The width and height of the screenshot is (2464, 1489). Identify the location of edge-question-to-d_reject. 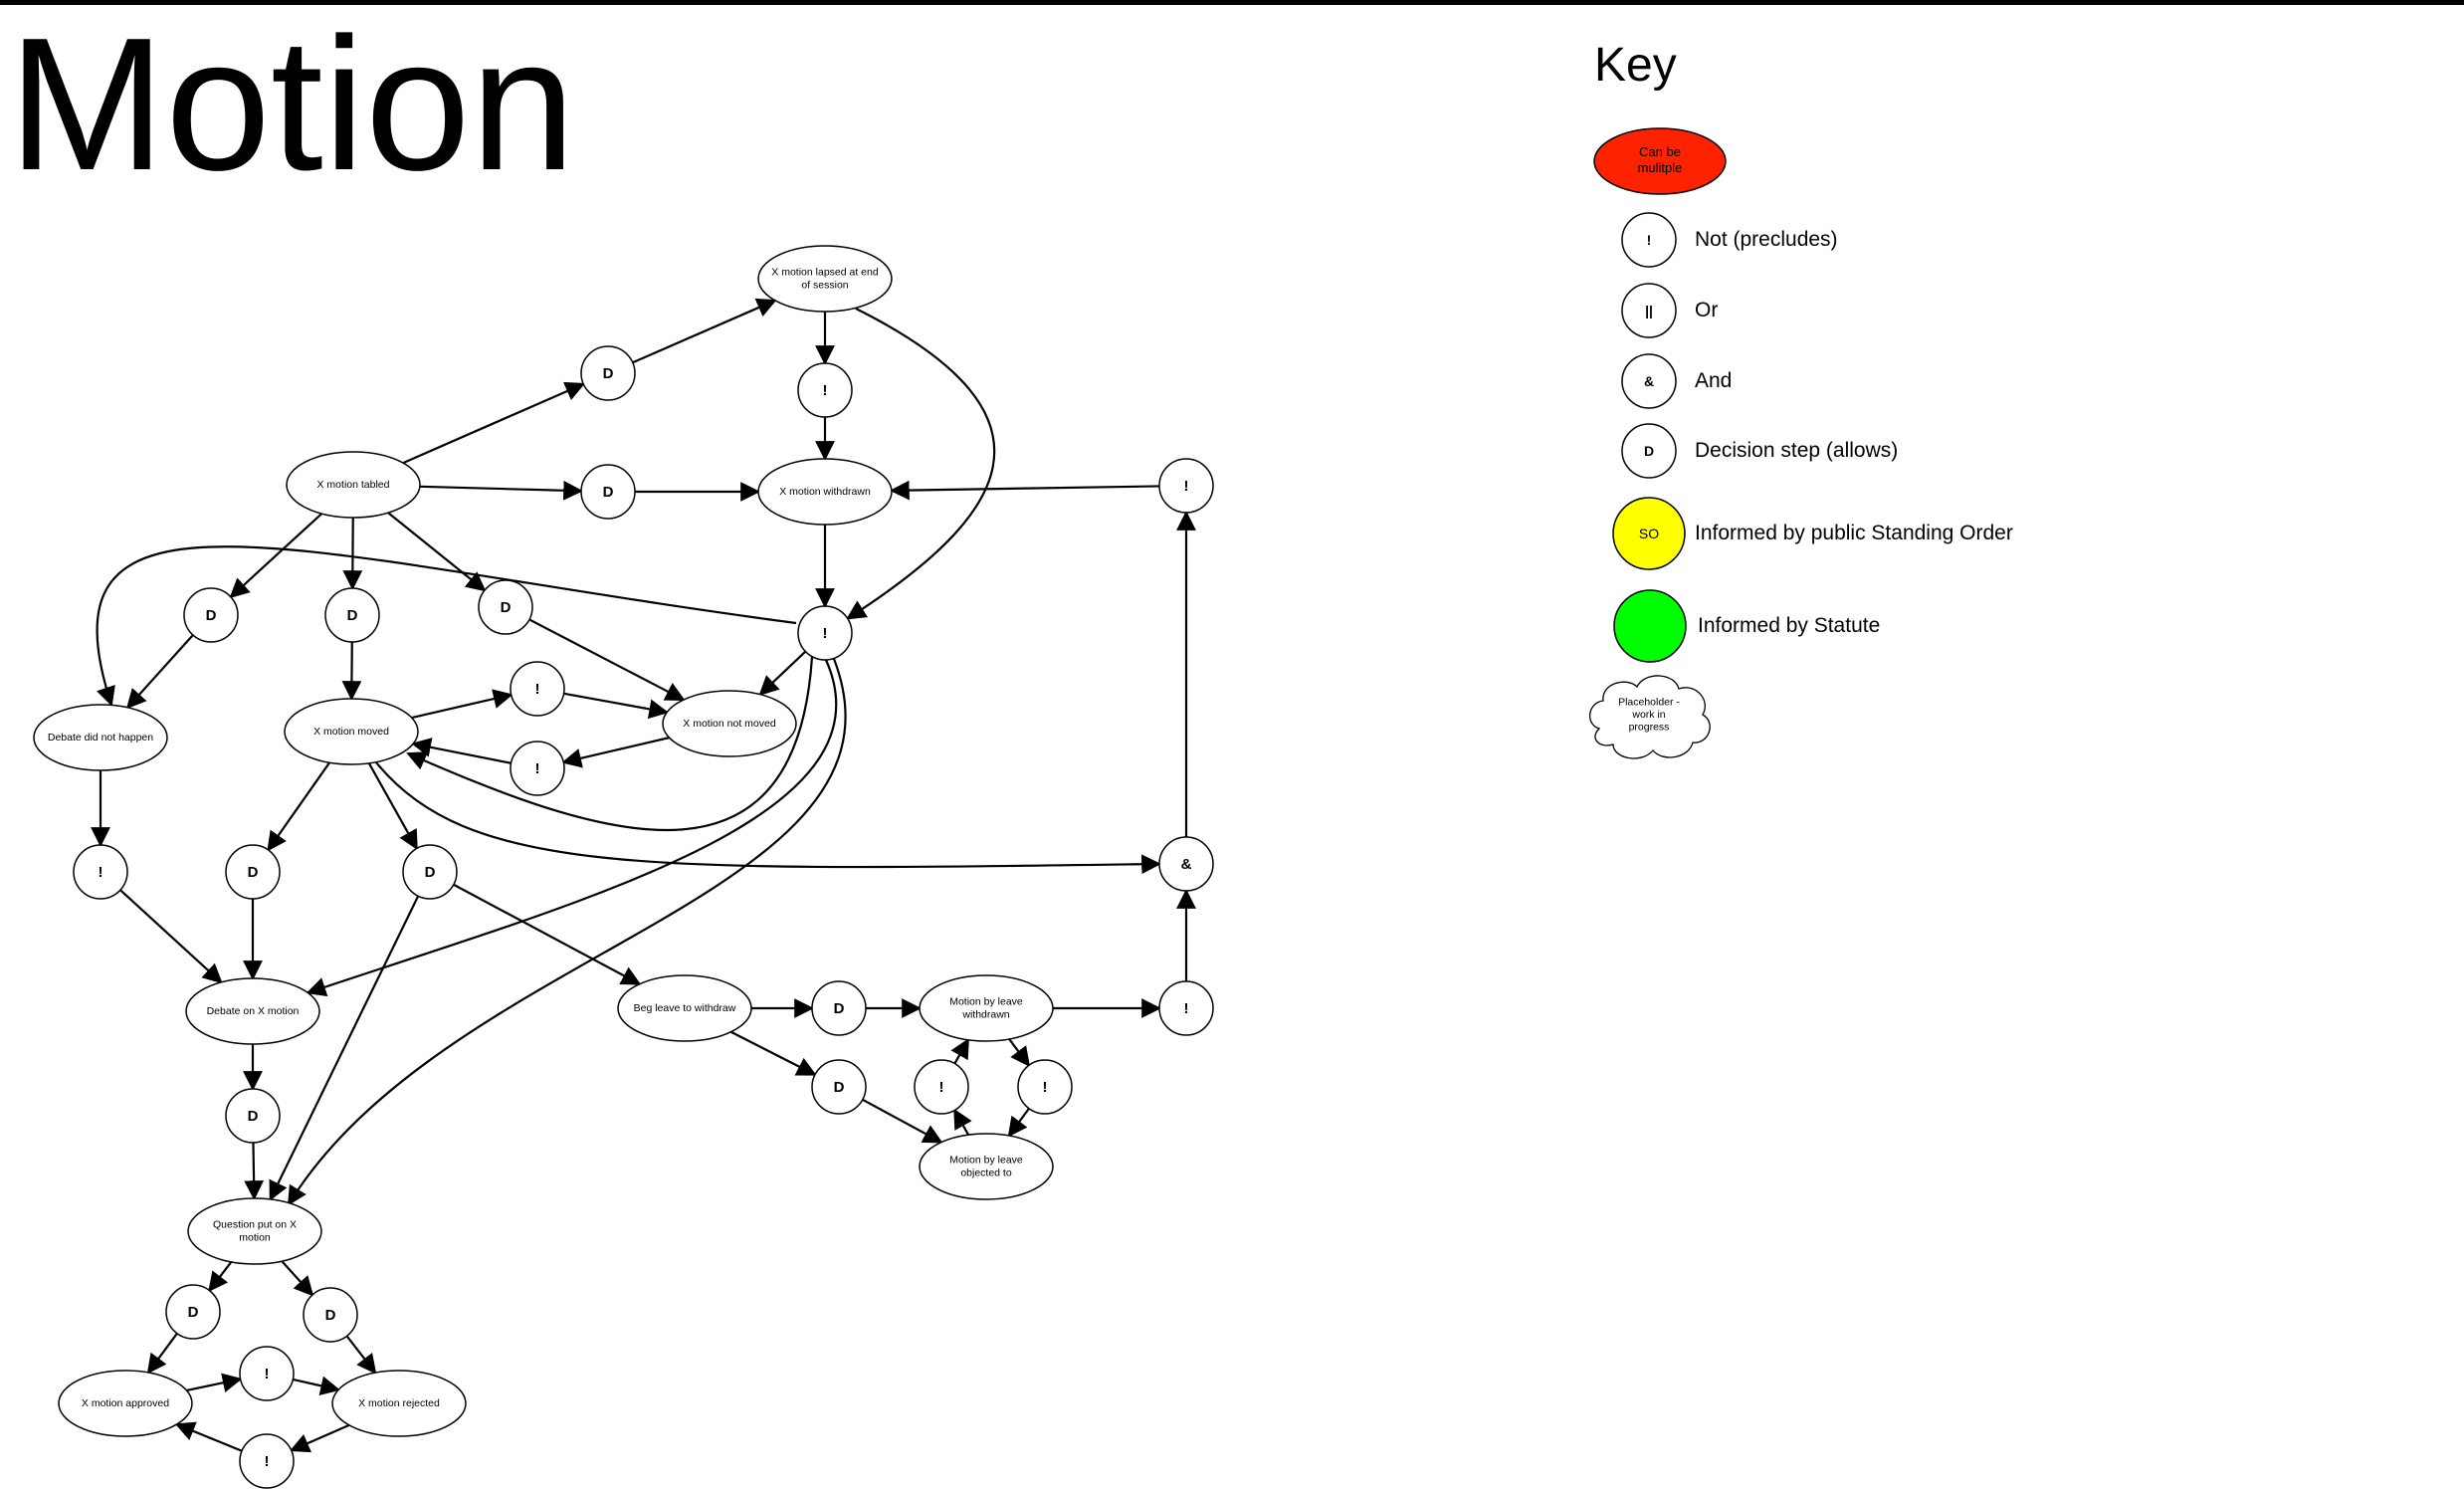
(297, 1278).